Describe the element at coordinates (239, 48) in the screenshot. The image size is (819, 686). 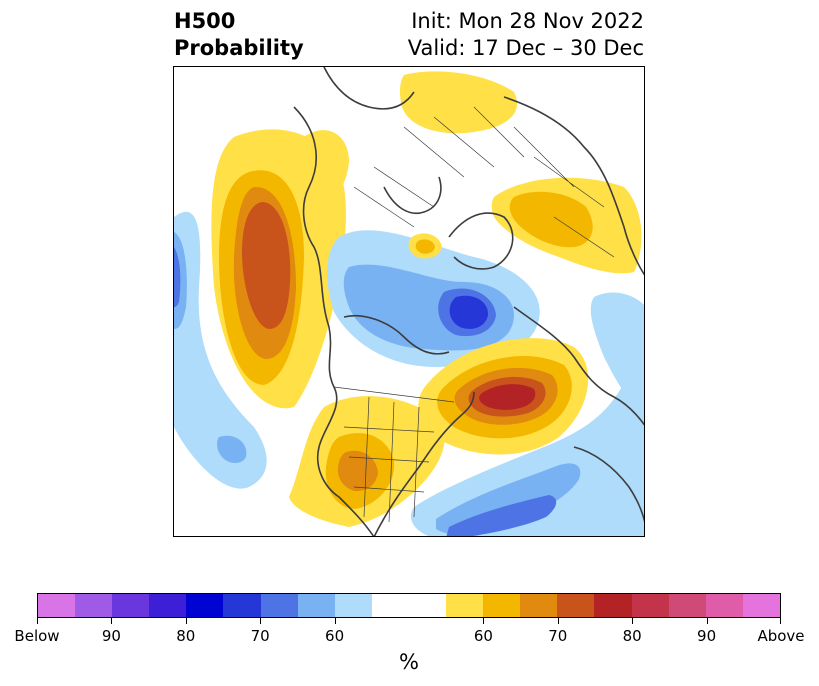
I see `map-title-line2: Probability` at that location.